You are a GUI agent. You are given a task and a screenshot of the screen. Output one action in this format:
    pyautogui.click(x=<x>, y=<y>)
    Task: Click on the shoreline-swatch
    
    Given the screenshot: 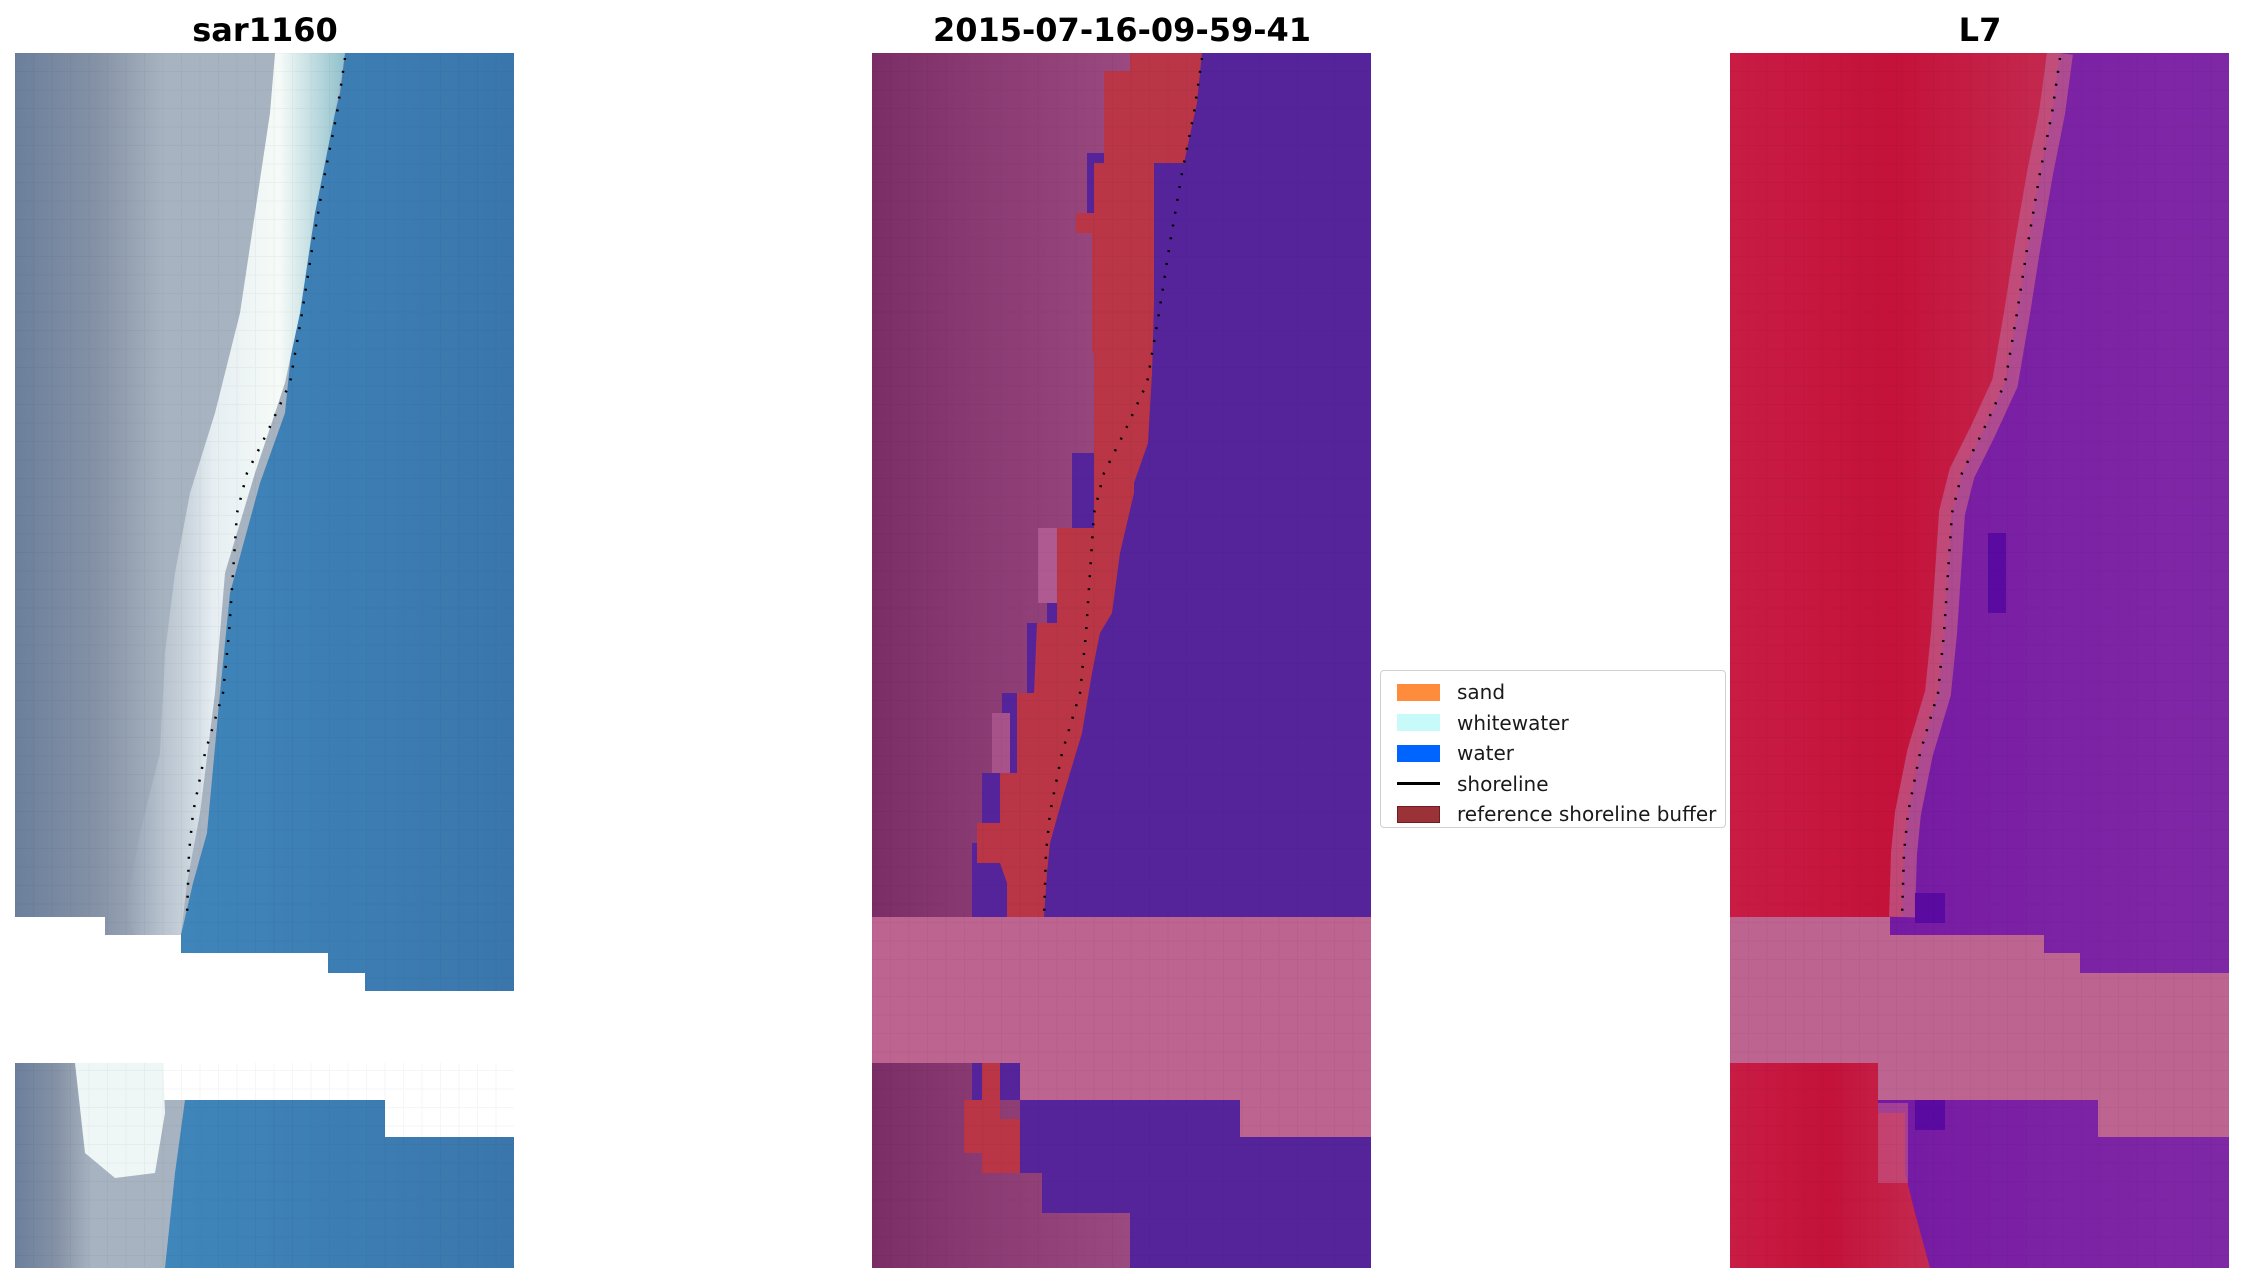 What is the action you would take?
    pyautogui.click(x=1418, y=784)
    